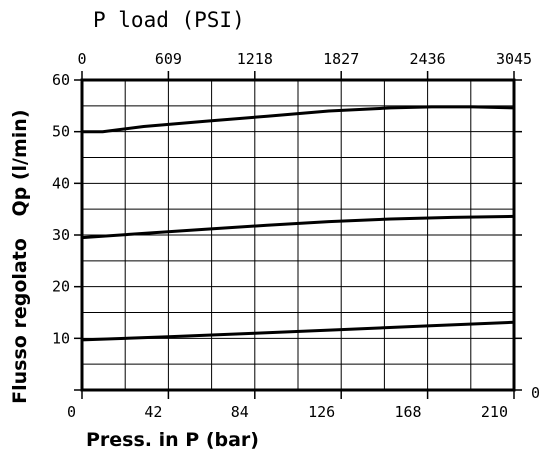 Image resolution: width=543 pixels, height=454 pixels. Describe the element at coordinates (321, 412) in the screenshot. I see `x-tick-label: 126` at that location.